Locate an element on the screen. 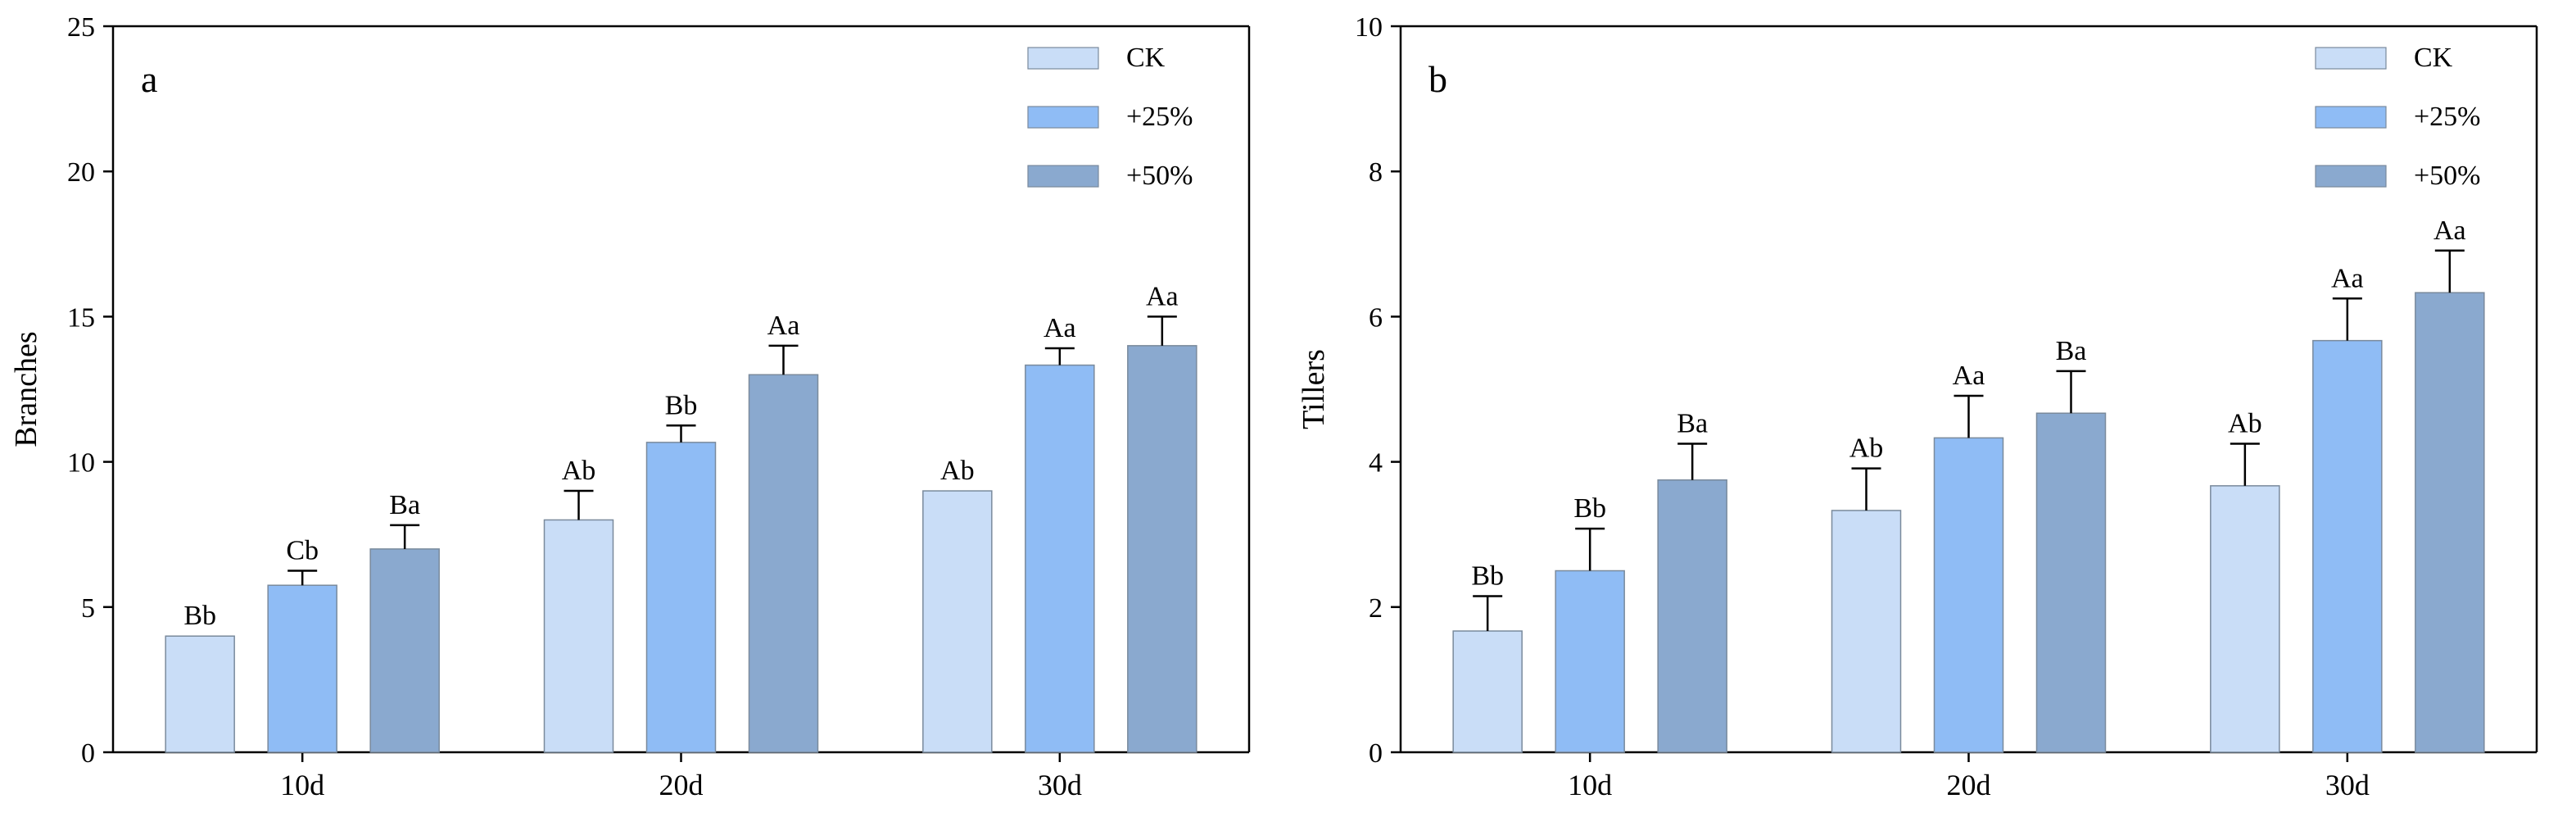  y-tick-label: 6 is located at coordinates (1376, 317).